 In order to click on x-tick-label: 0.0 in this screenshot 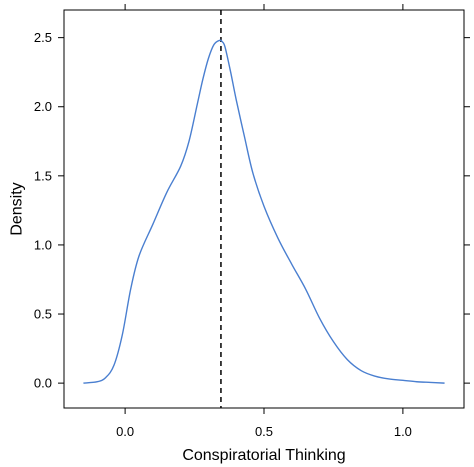, I will do `click(125, 431)`.